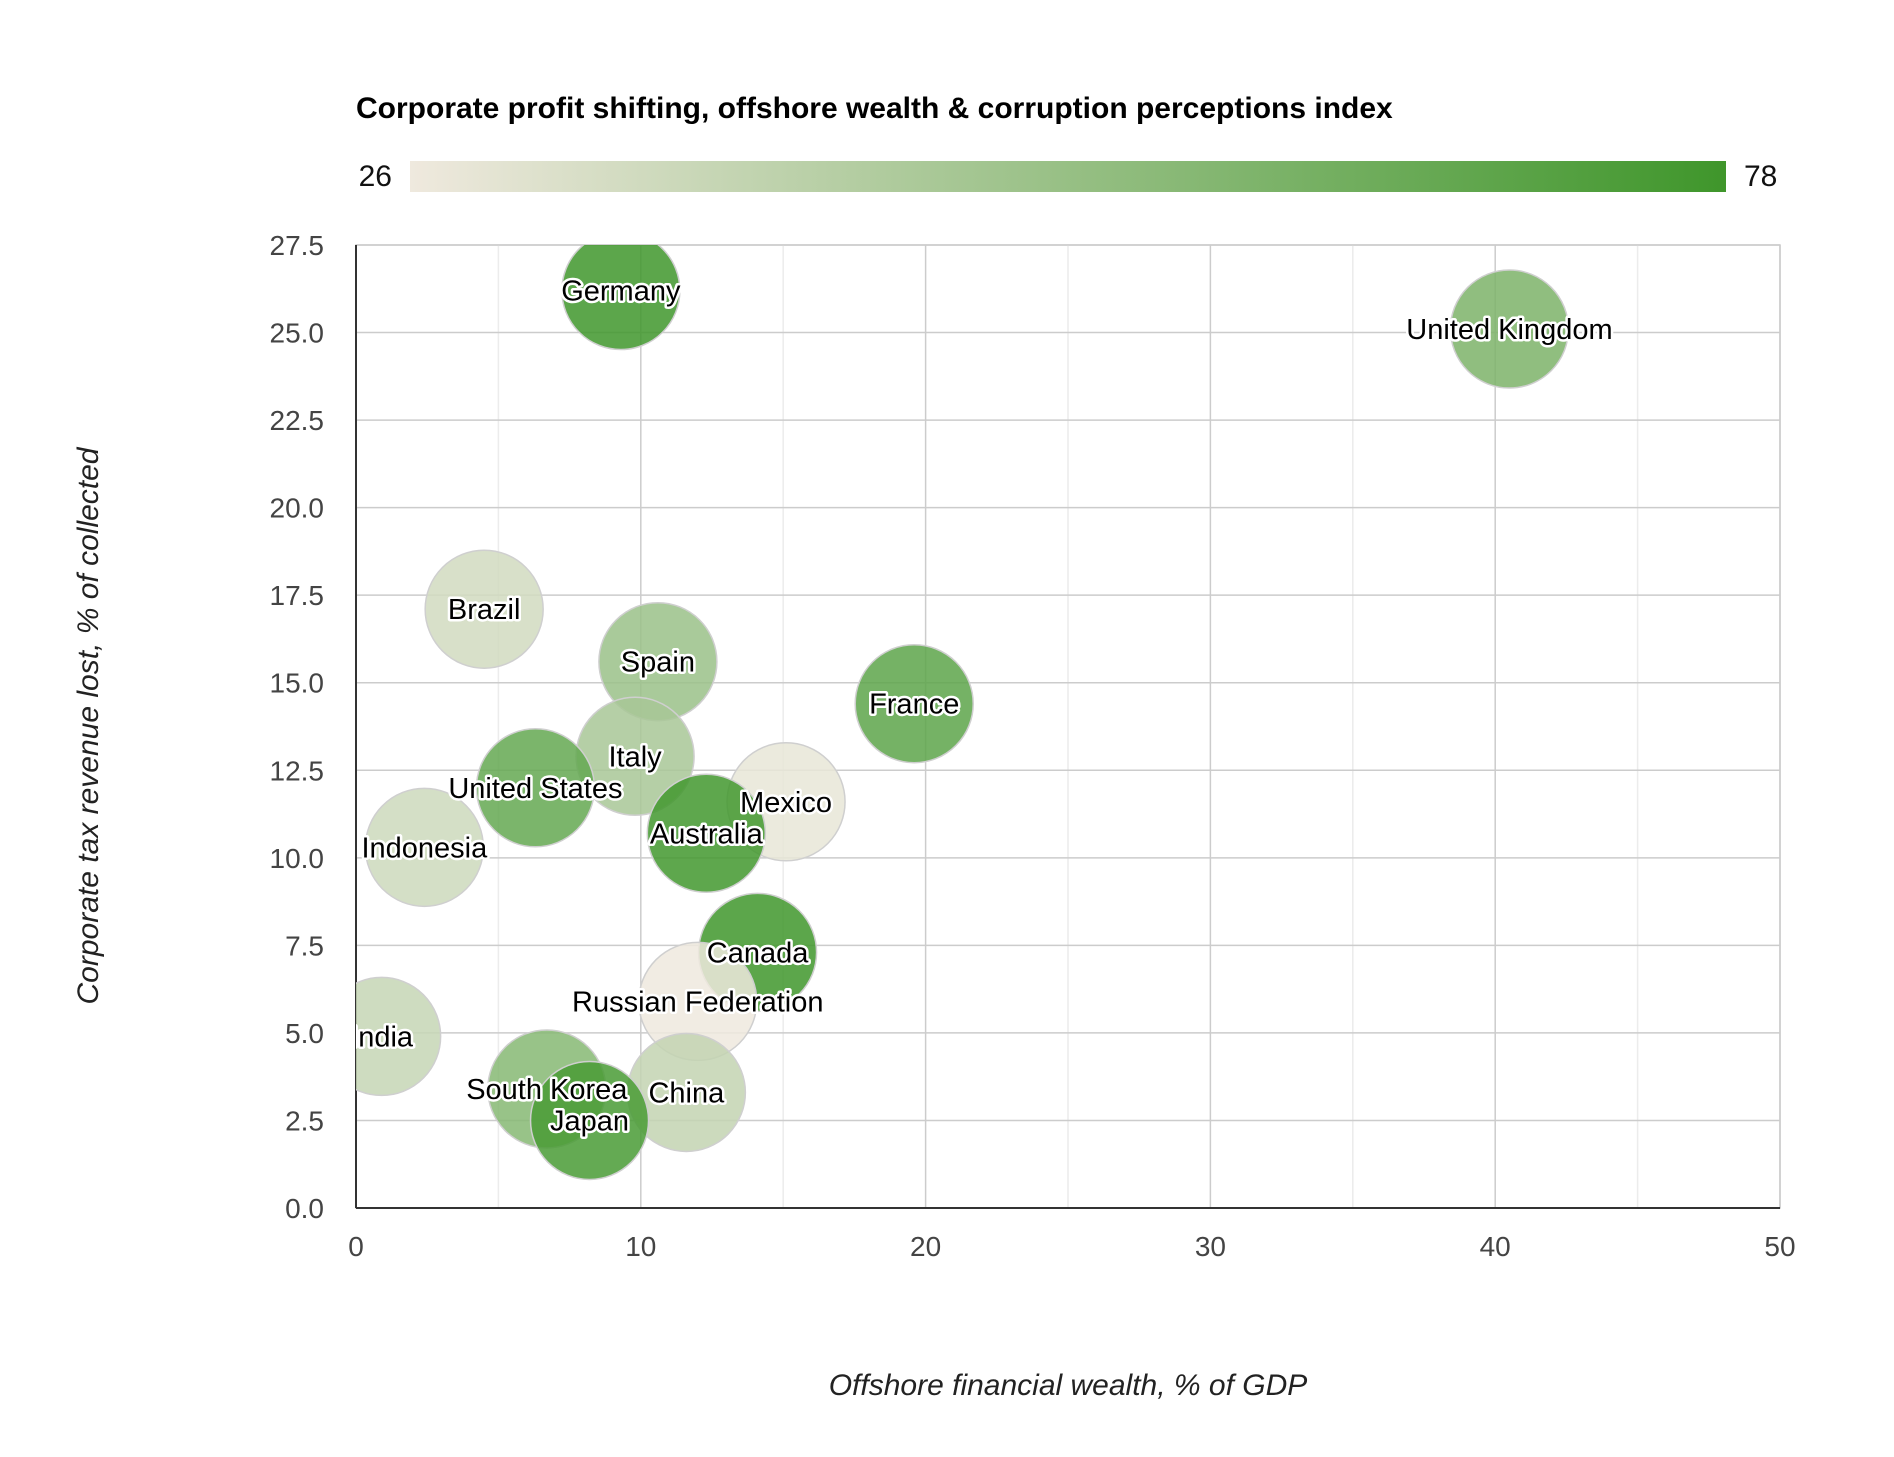  I want to click on x-tick-label: 20, so click(925, 1246).